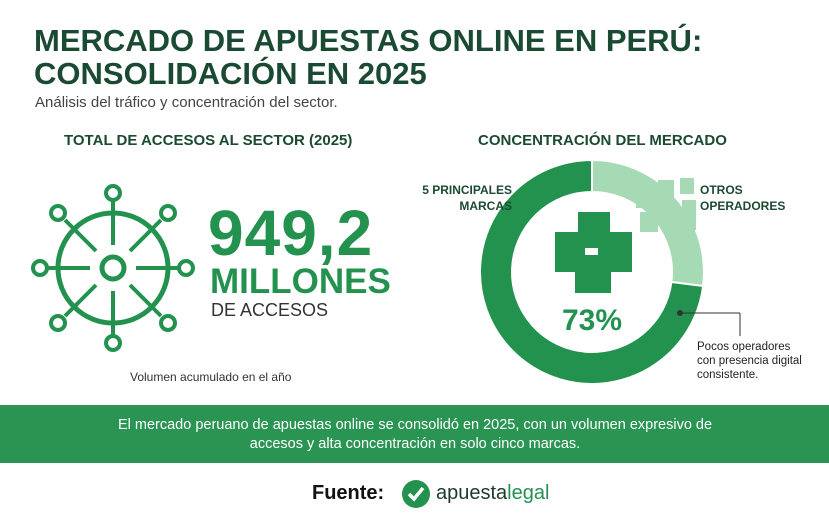  What do you see at coordinates (472, 493) in the screenshot?
I see `brand-part: apuesta` at bounding box center [472, 493].